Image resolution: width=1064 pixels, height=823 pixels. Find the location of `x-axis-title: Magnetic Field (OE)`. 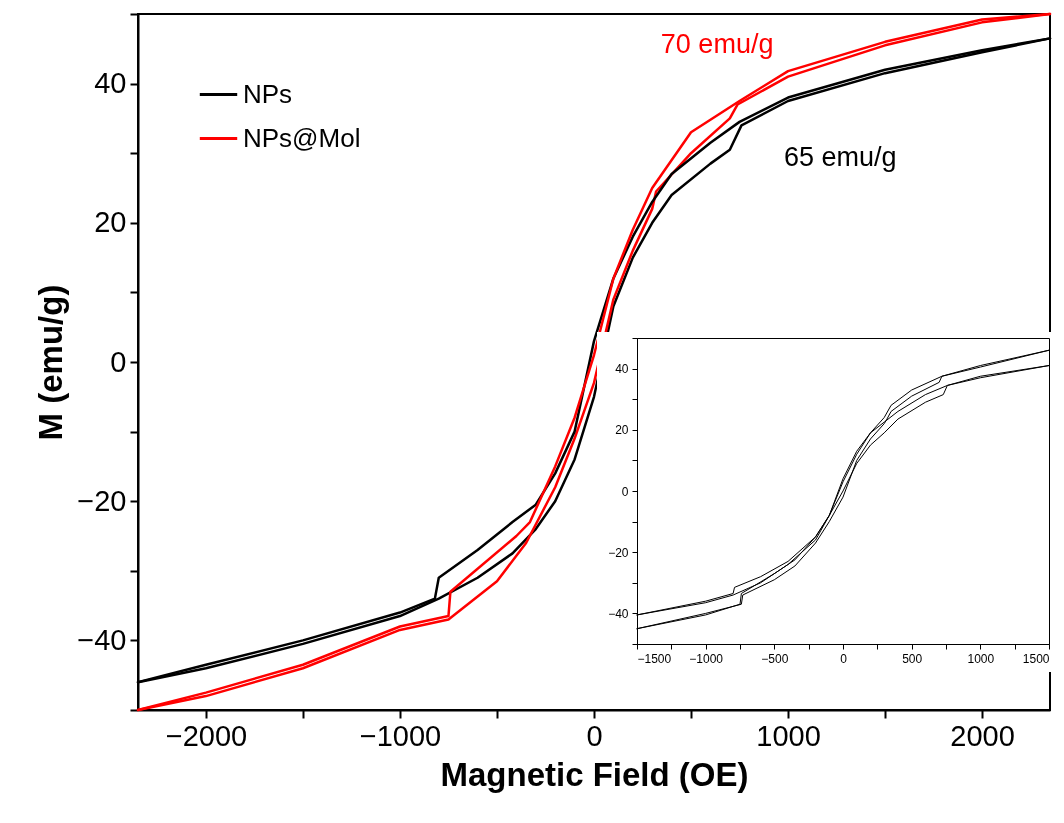

x-axis-title: Magnetic Field (OE) is located at coordinates (594, 774).